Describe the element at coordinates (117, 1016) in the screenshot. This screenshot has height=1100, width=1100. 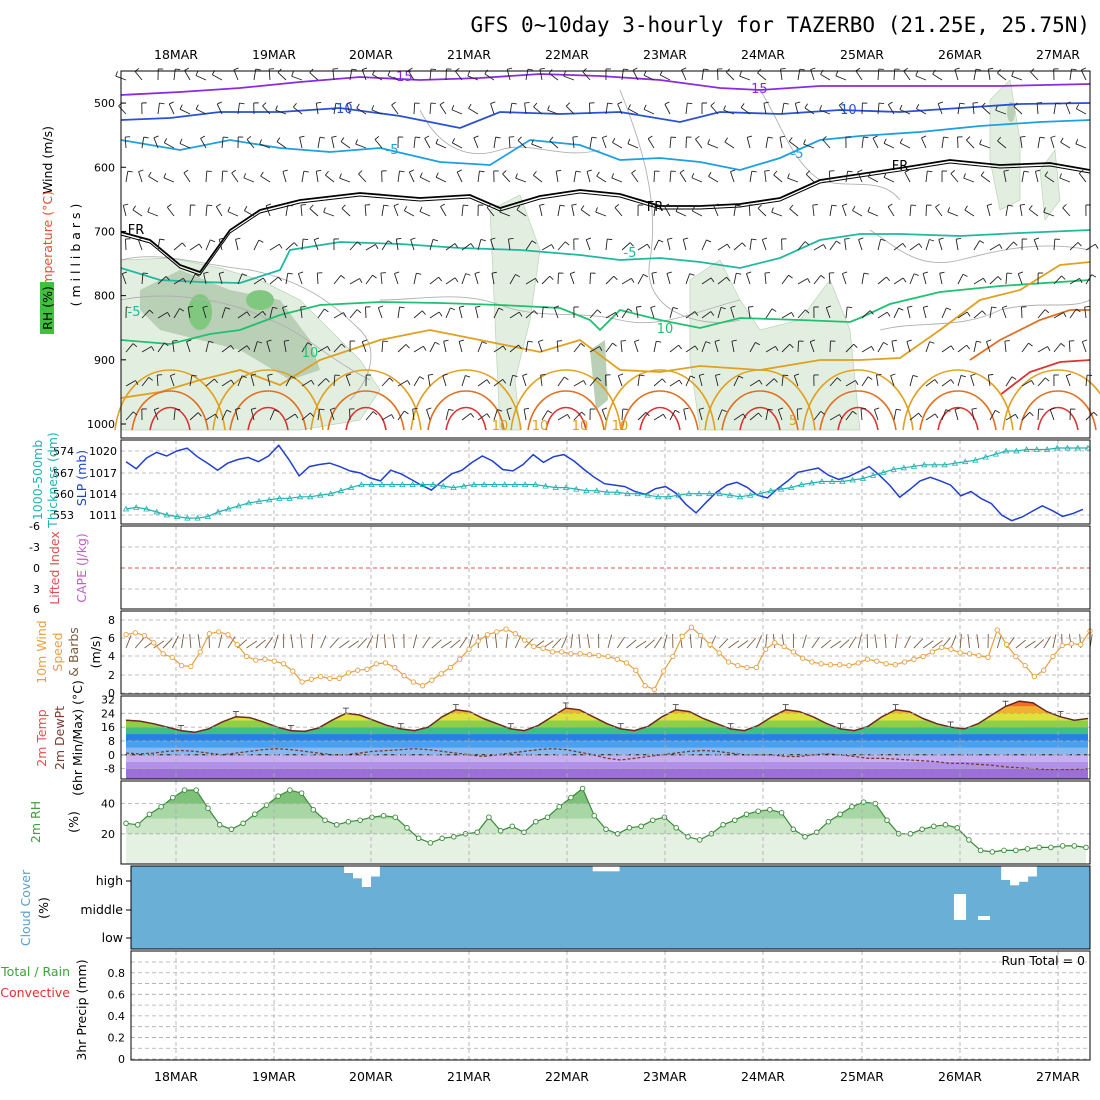
I see `precip-tick-label: 0.4` at that location.